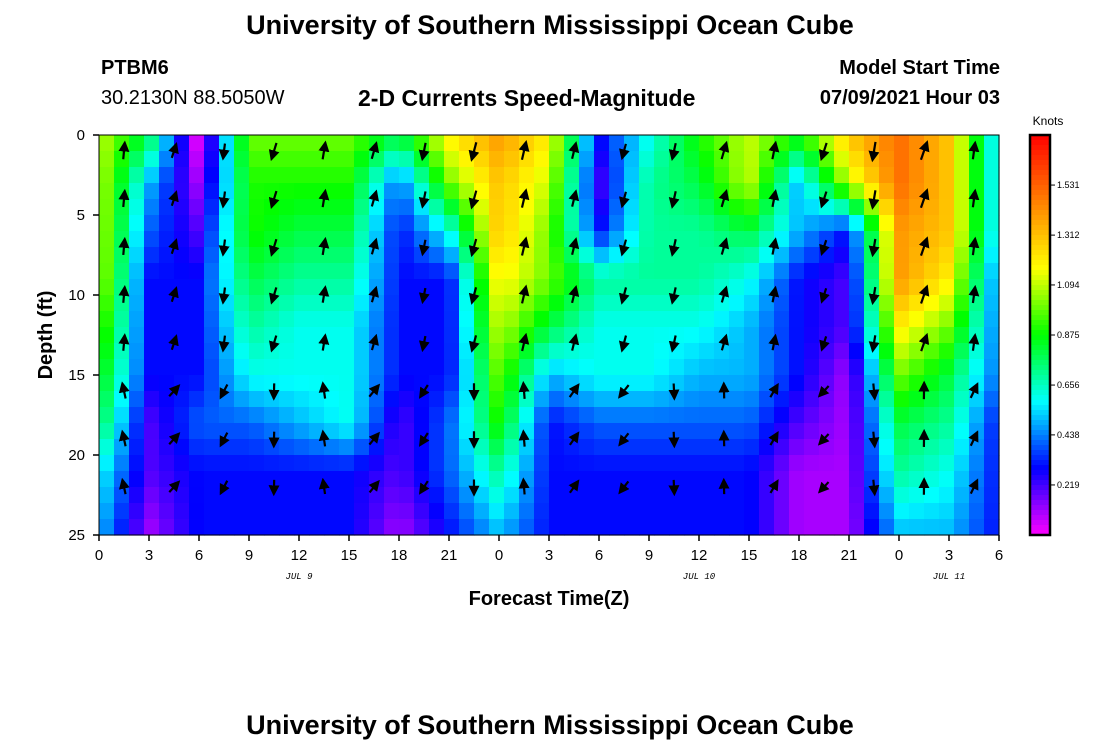 This screenshot has width=1100, height=750. I want to click on date-label: JUL 9, so click(299, 577).